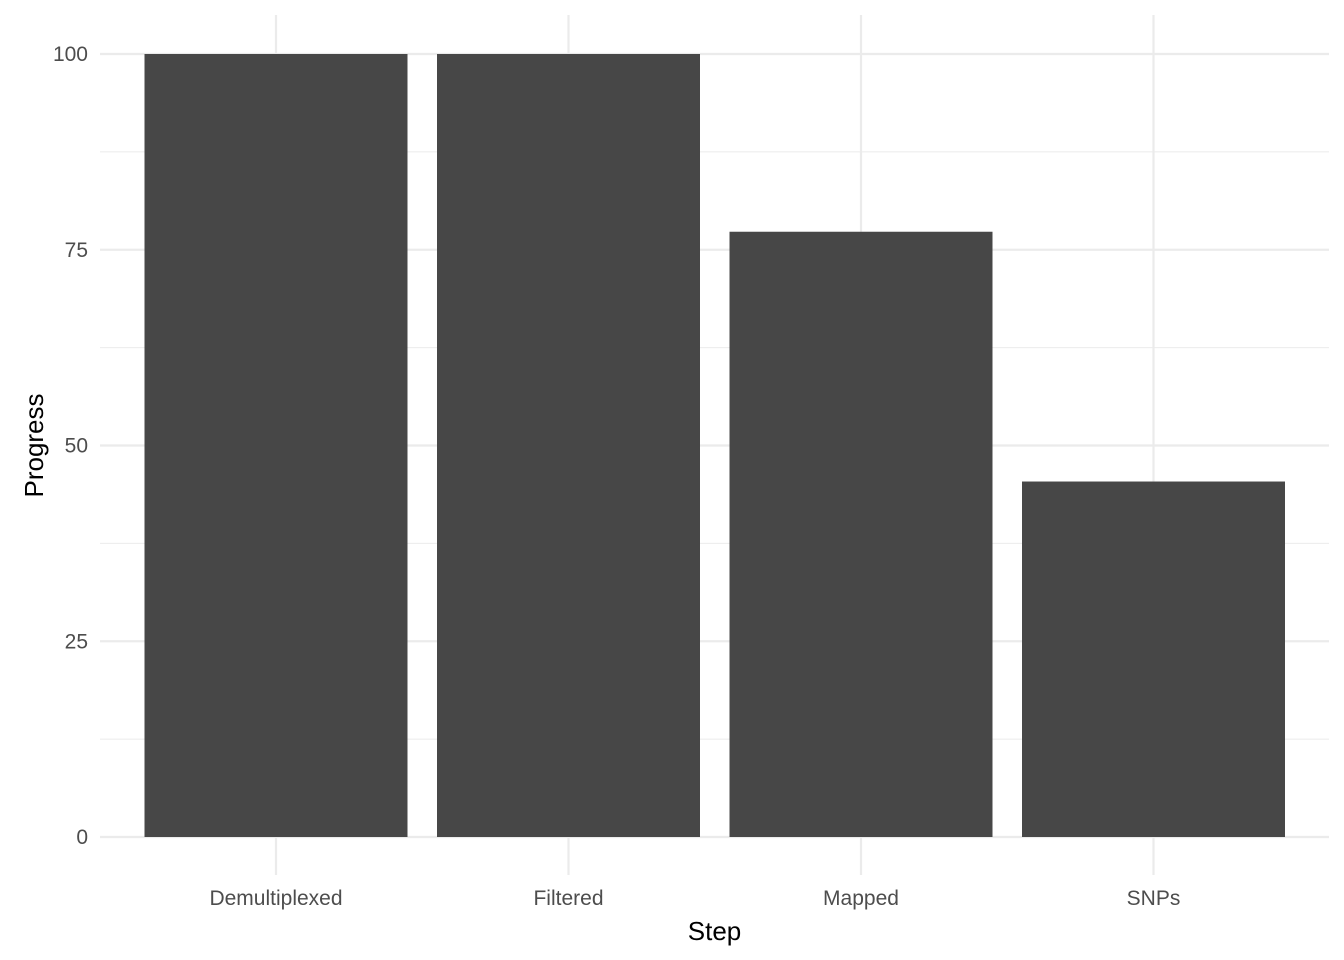  What do you see at coordinates (861, 534) in the screenshot?
I see `bar-mapped` at bounding box center [861, 534].